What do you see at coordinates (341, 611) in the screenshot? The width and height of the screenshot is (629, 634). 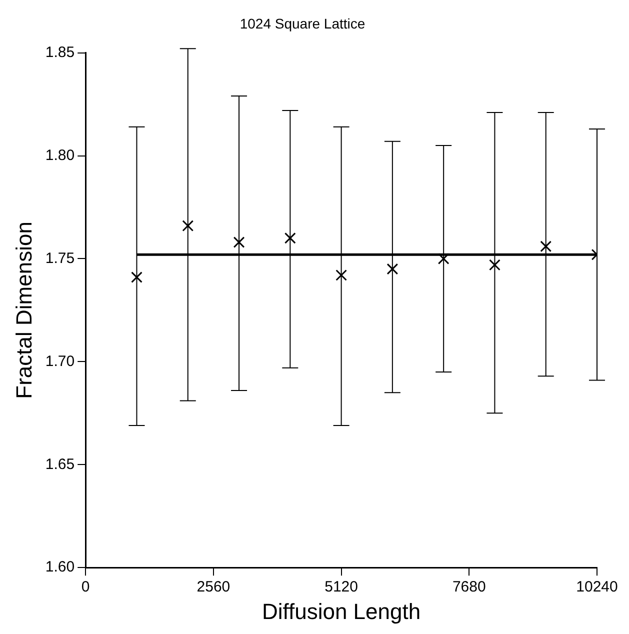 I see `x-axis-title: Diffusion Length` at bounding box center [341, 611].